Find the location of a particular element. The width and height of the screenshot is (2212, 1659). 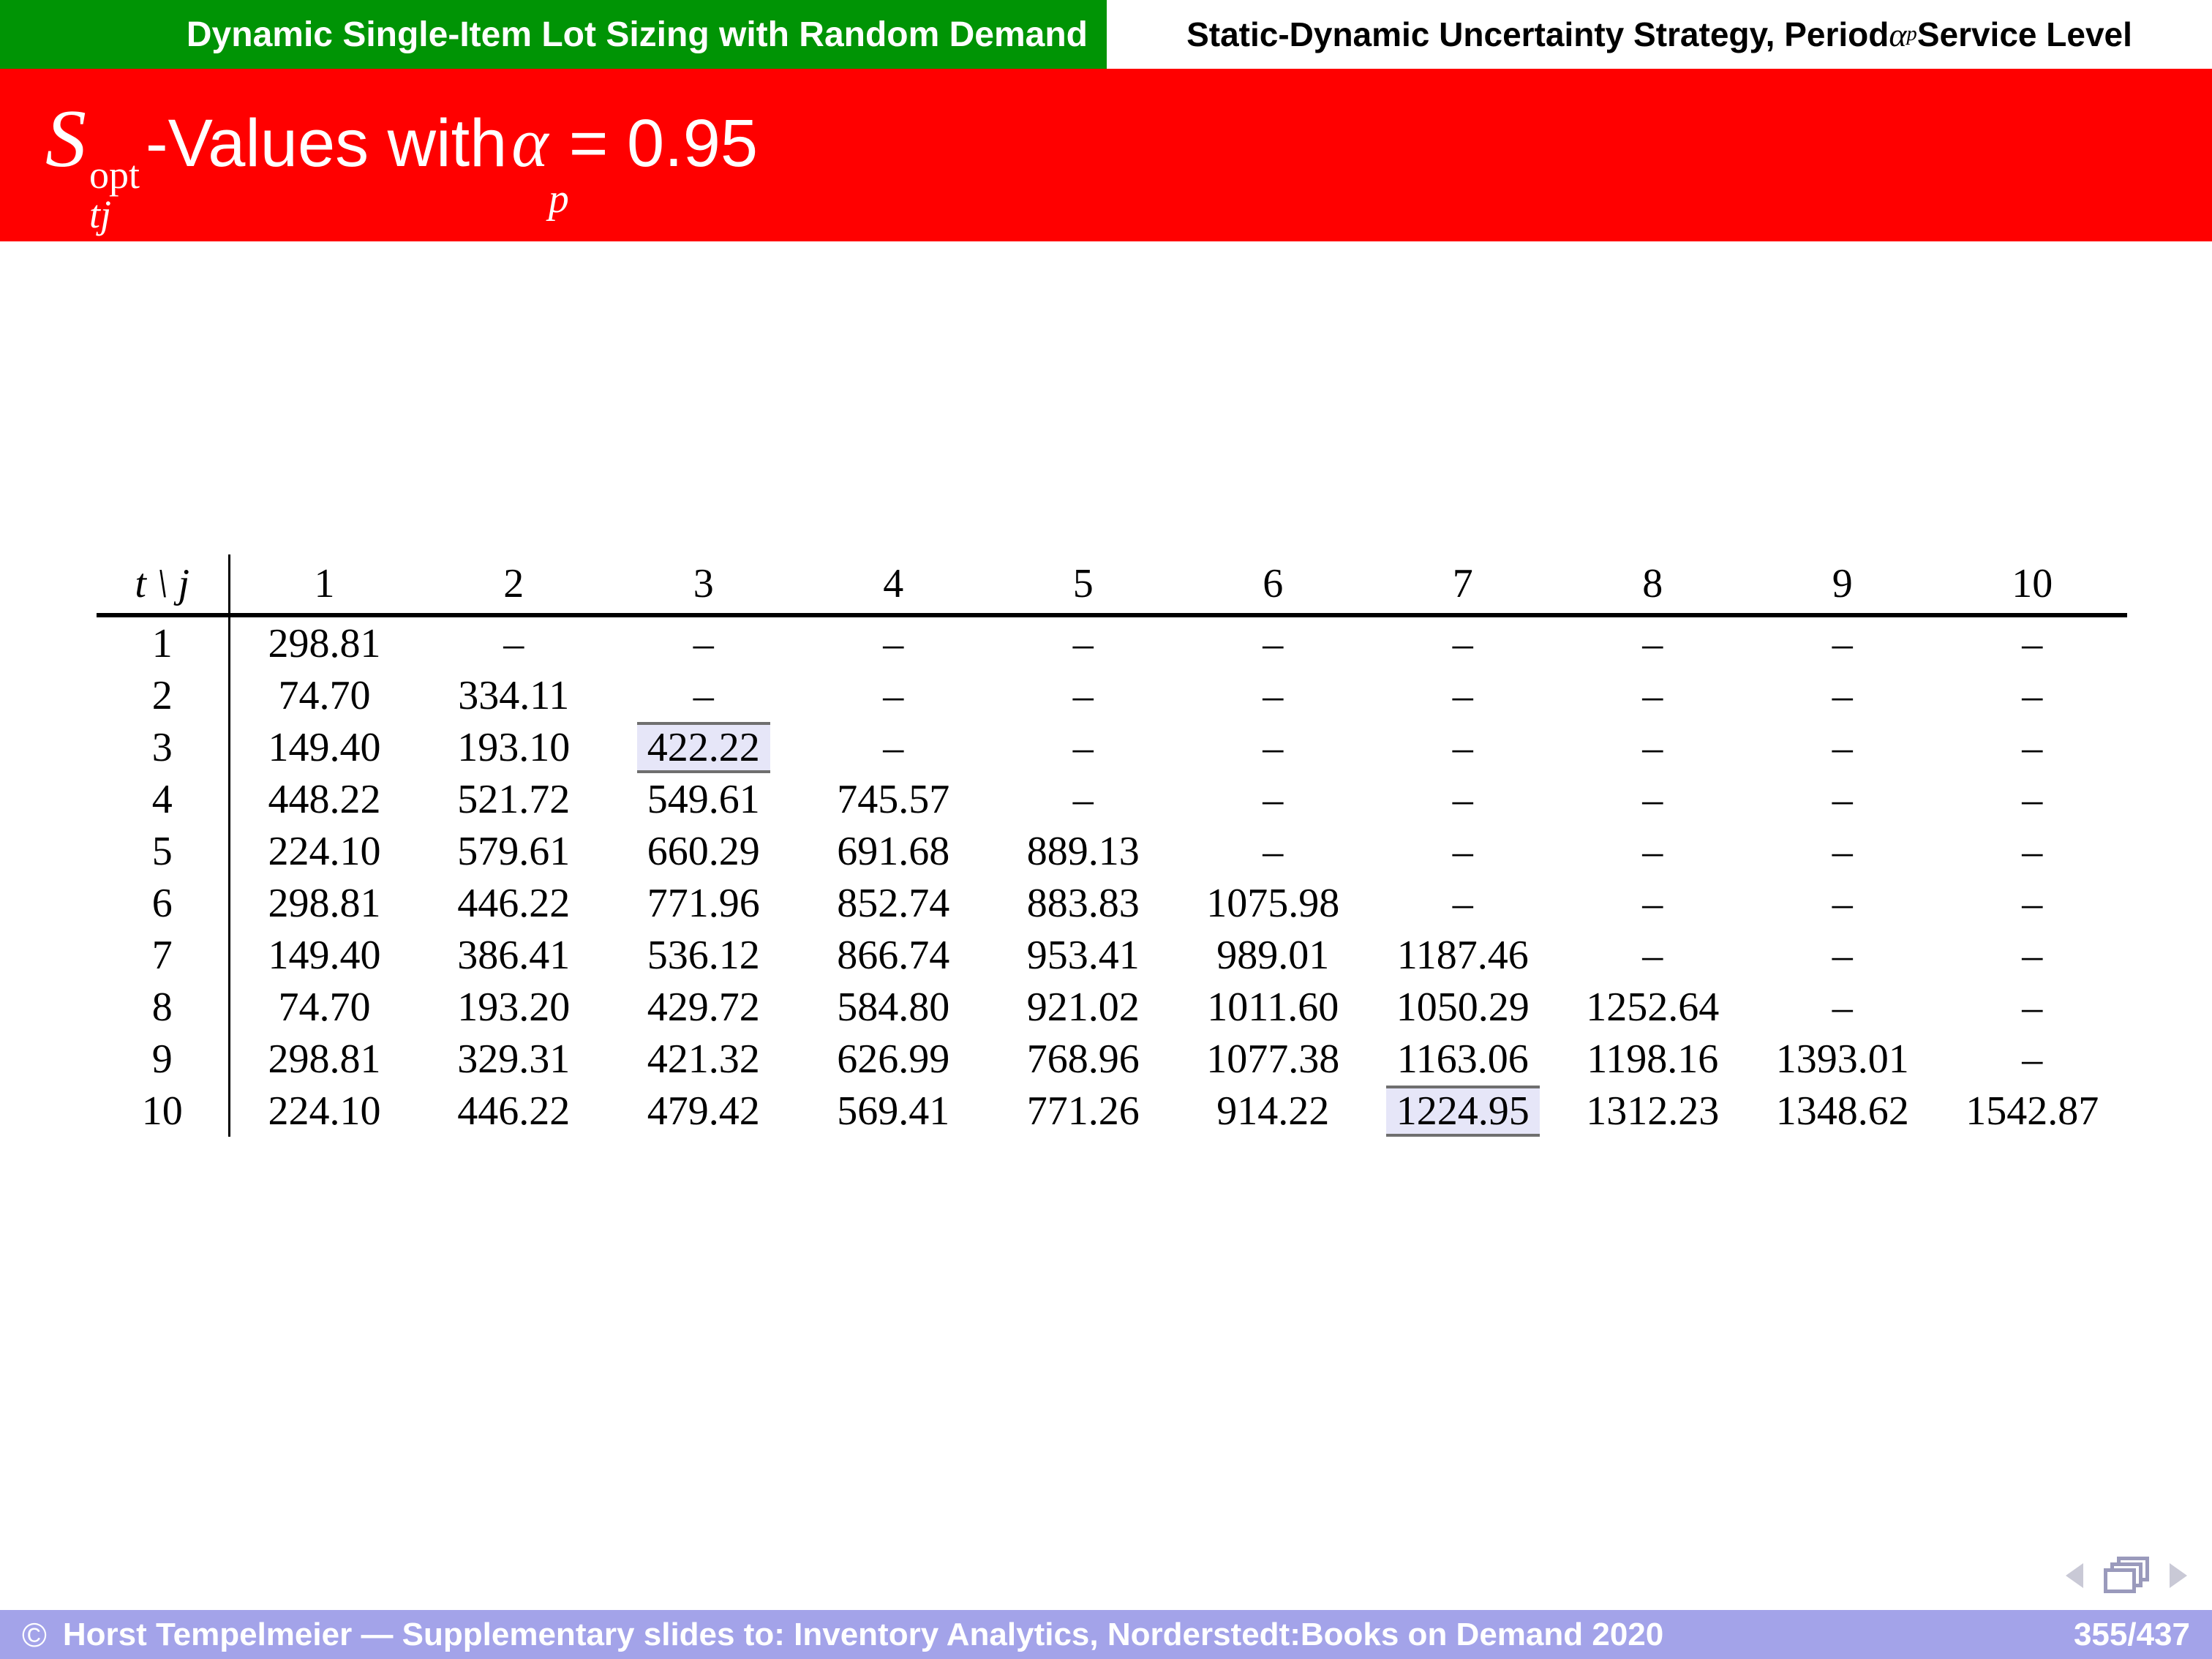

cell-t8-j3: 429.72 is located at coordinates (704, 1007).